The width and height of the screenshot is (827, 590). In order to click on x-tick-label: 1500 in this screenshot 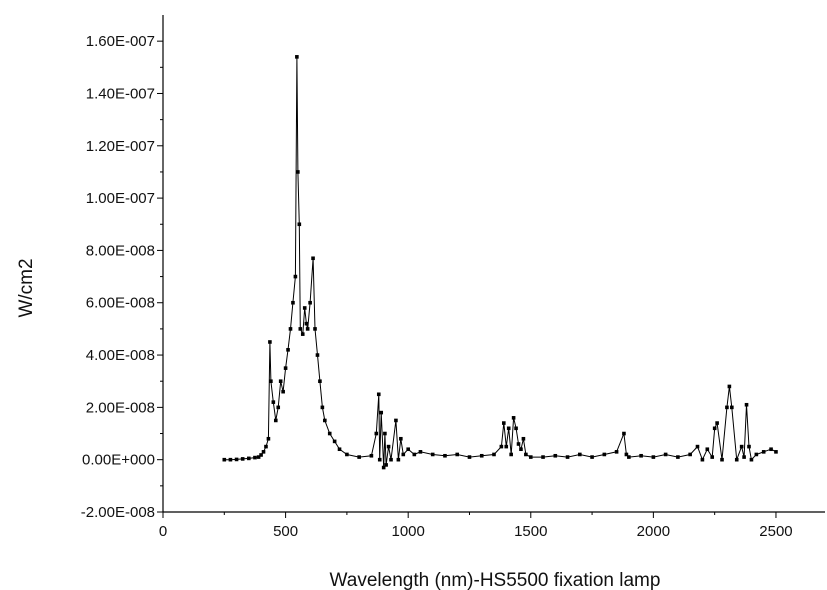, I will do `click(530, 531)`.